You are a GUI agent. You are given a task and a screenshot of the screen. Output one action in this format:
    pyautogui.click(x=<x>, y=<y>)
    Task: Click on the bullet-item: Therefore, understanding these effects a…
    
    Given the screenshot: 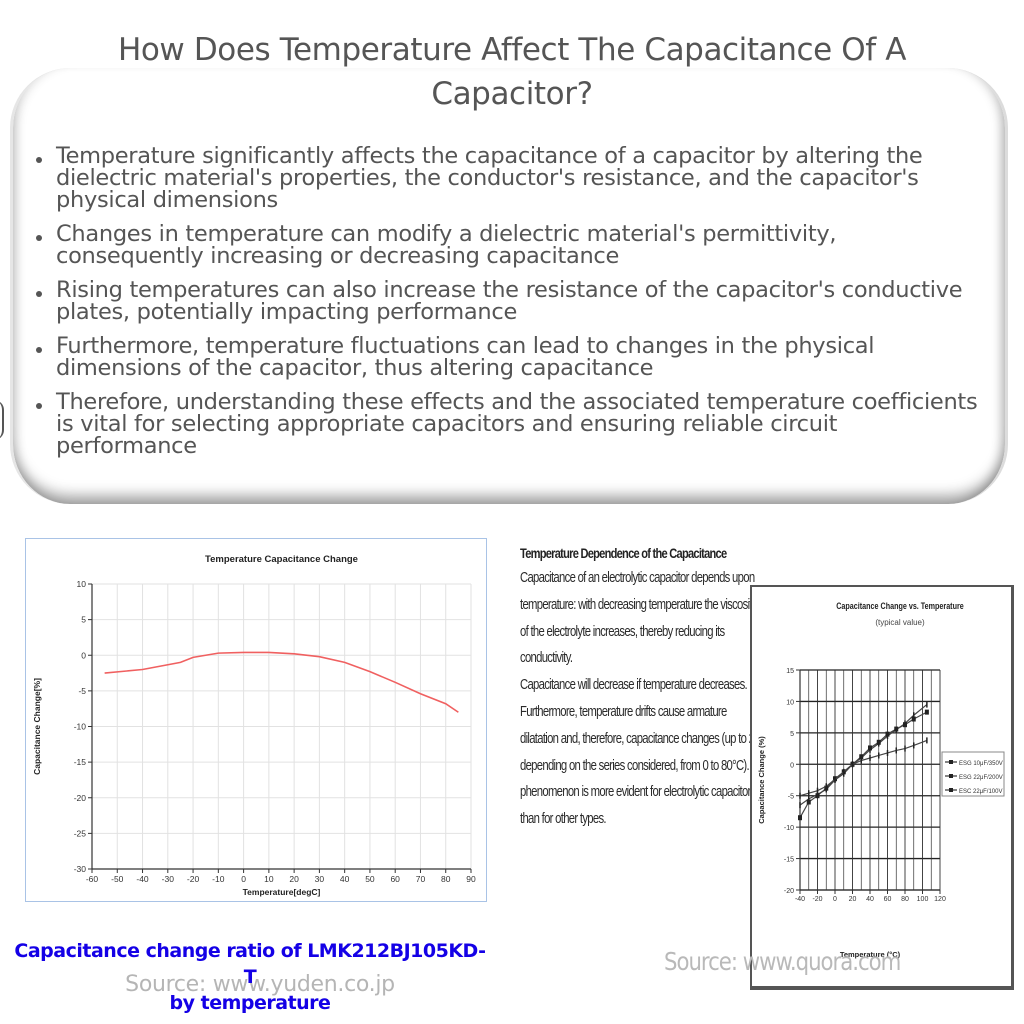 What is the action you would take?
    pyautogui.click(x=509, y=424)
    